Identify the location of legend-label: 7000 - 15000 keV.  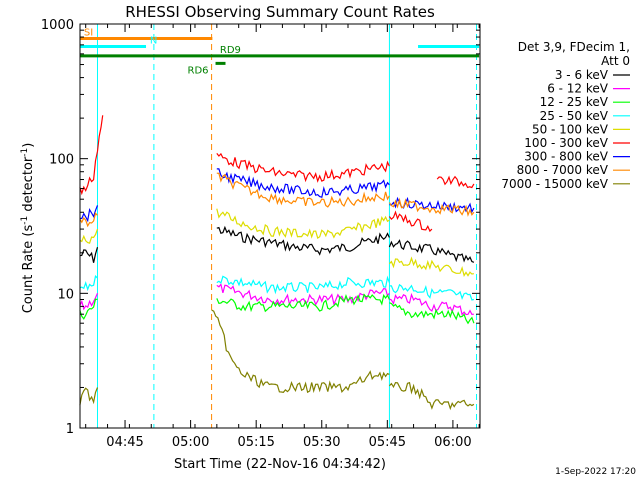
(554, 184).